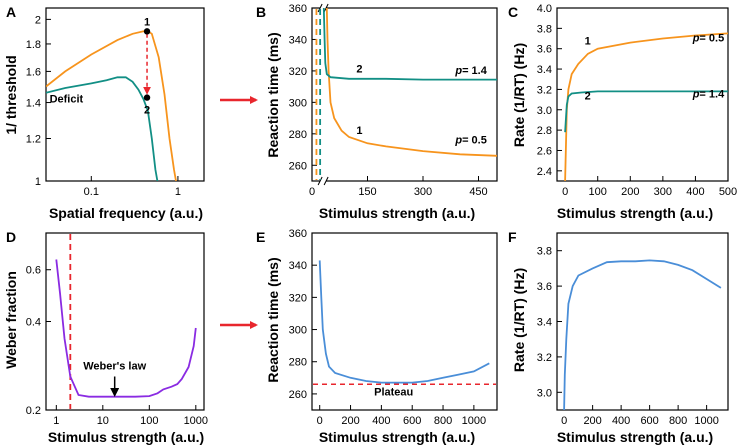  Describe the element at coordinates (178, 192) in the screenshot. I see `x-tick-label-a-1: 1` at that location.